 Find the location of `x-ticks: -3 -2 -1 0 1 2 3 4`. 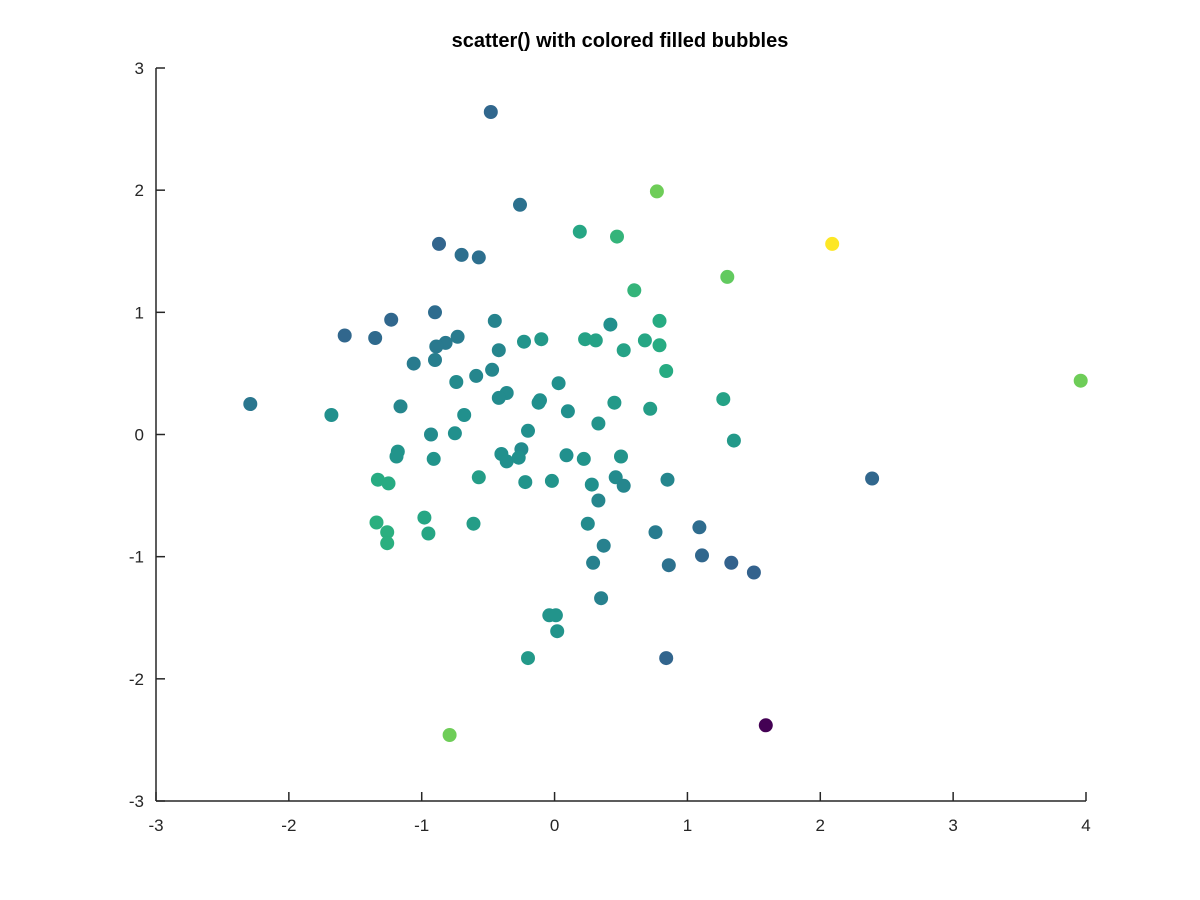

x-ticks: -3 -2 -1 0 1 2 3 4 is located at coordinates (619, 813).